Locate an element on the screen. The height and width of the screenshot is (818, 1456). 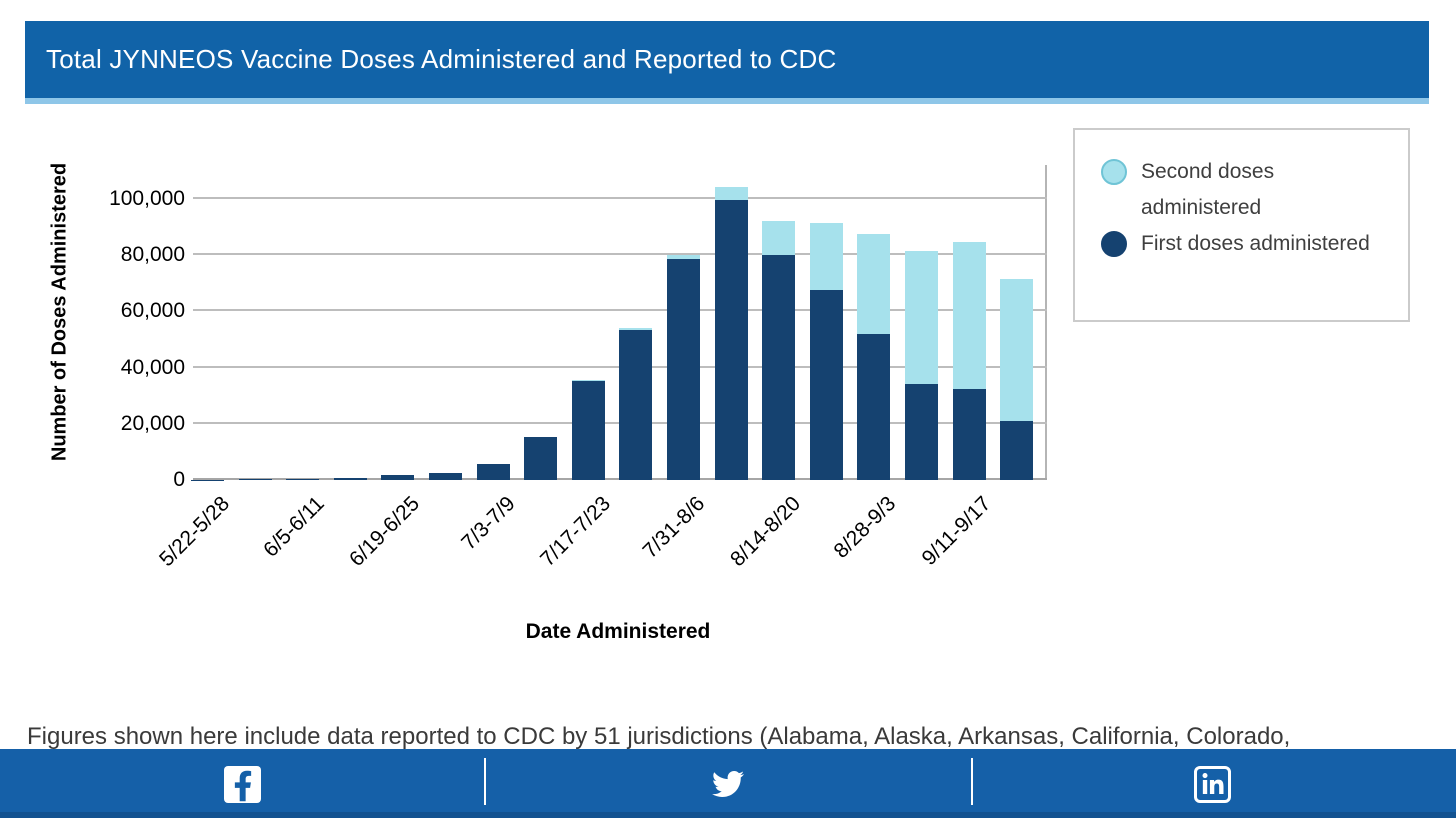
legend-item: First doses administered is located at coordinates (1254, 244).